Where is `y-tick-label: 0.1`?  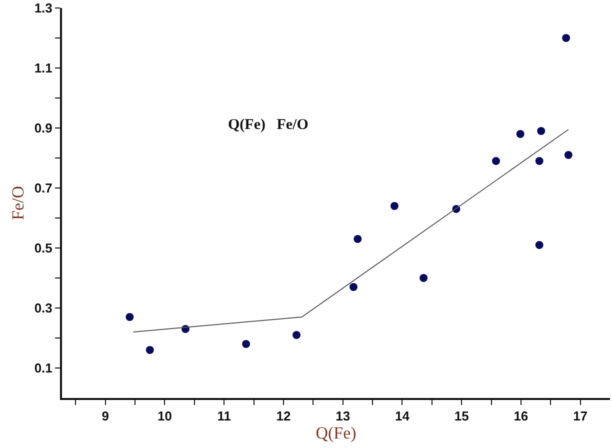
y-tick-label: 0.1 is located at coordinates (43, 368).